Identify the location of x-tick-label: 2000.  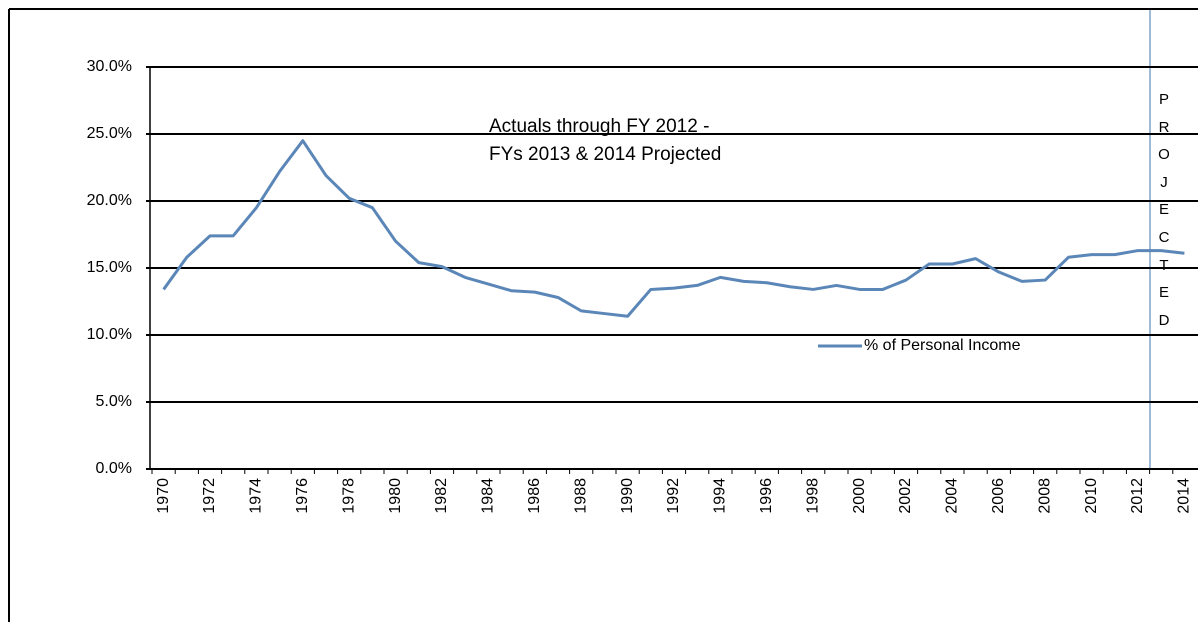
(859, 496).